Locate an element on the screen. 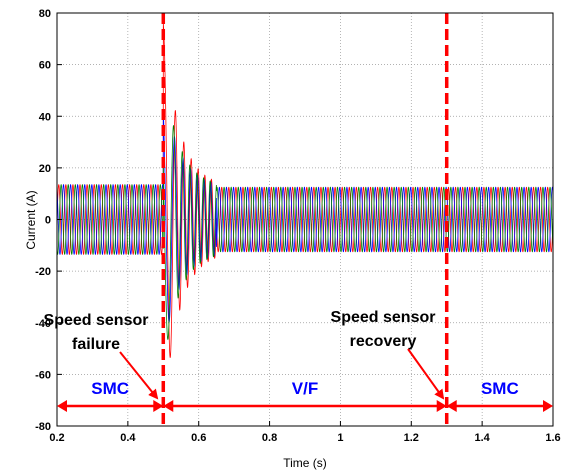  failure-annotation-line2: failure is located at coordinates (96, 344).